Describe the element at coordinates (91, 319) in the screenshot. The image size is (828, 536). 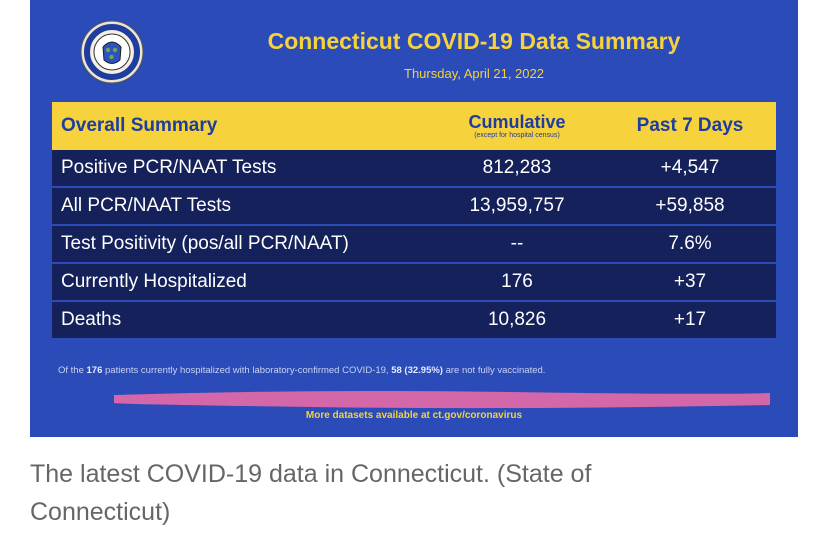
I see `row-label: Deaths` at that location.